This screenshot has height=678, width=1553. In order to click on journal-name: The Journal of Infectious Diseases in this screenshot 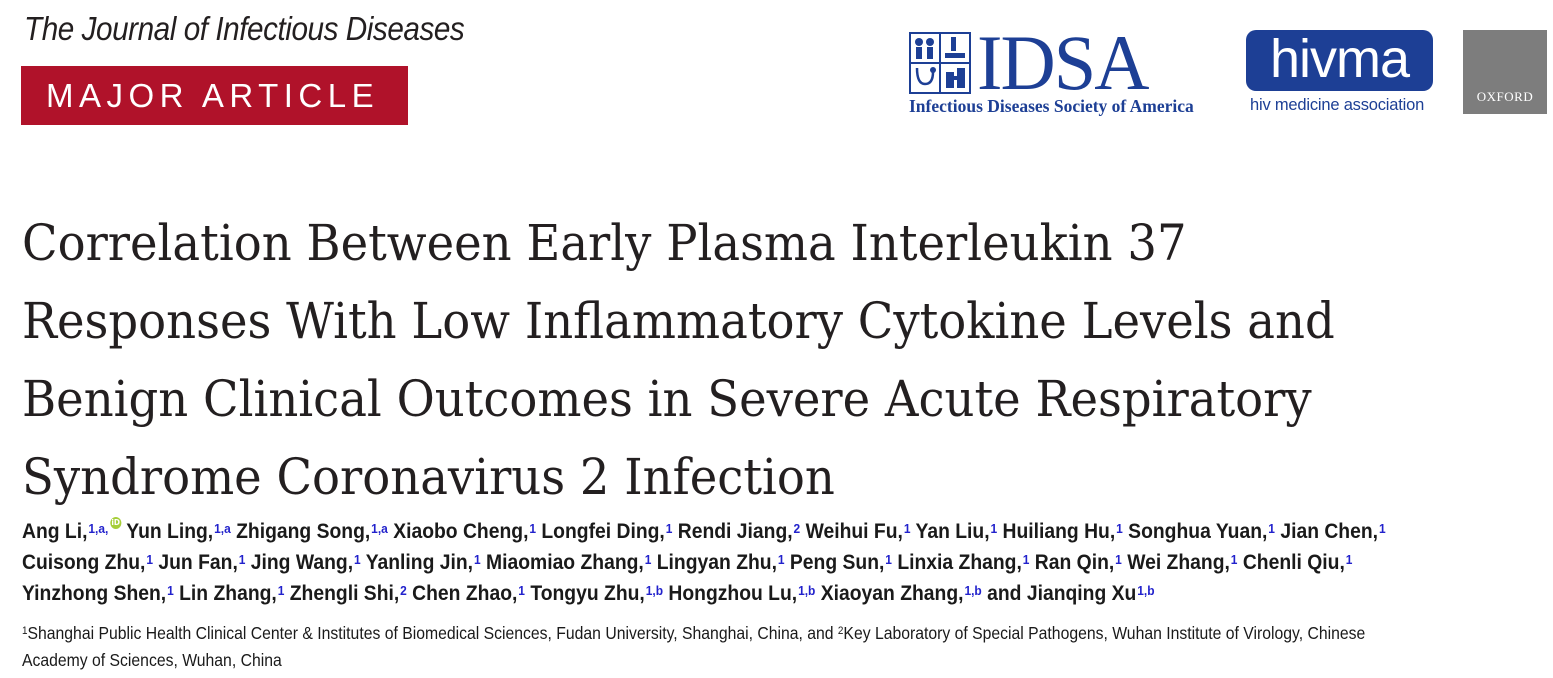, I will do `click(244, 28)`.